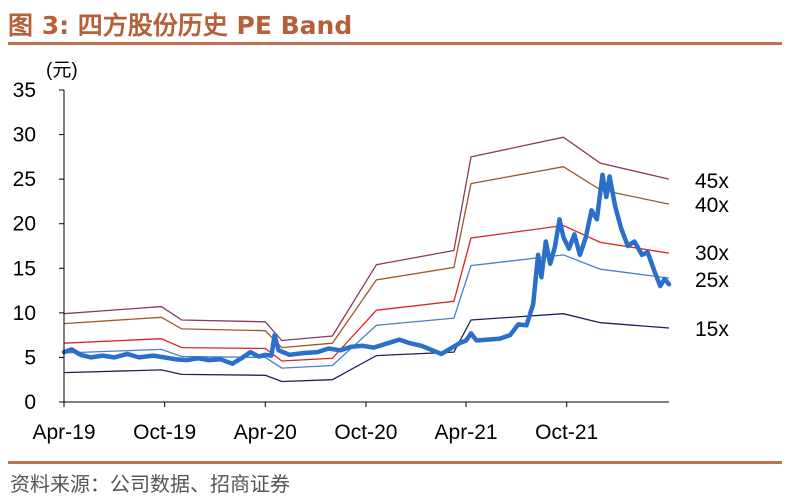  What do you see at coordinates (24, 246) in the screenshot?
I see `y-tick-labels: 0 5 10 15 20 25 30 35` at bounding box center [24, 246].